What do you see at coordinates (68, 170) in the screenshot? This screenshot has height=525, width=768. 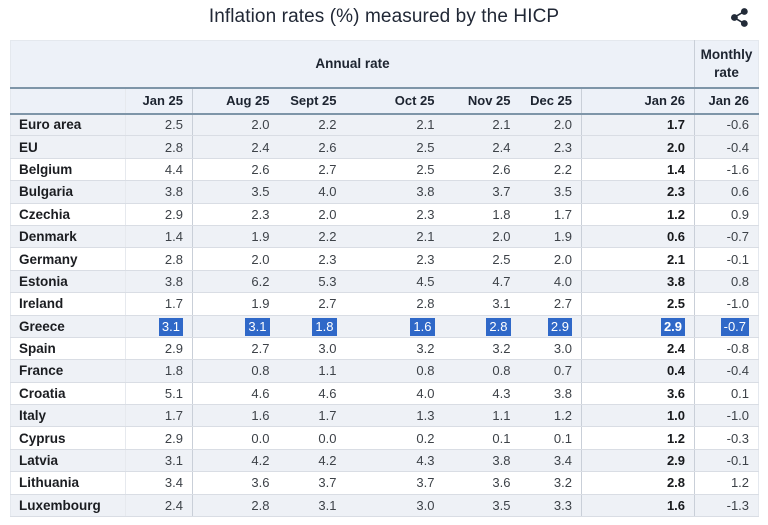 I see `country-cell: Belgium` at bounding box center [68, 170].